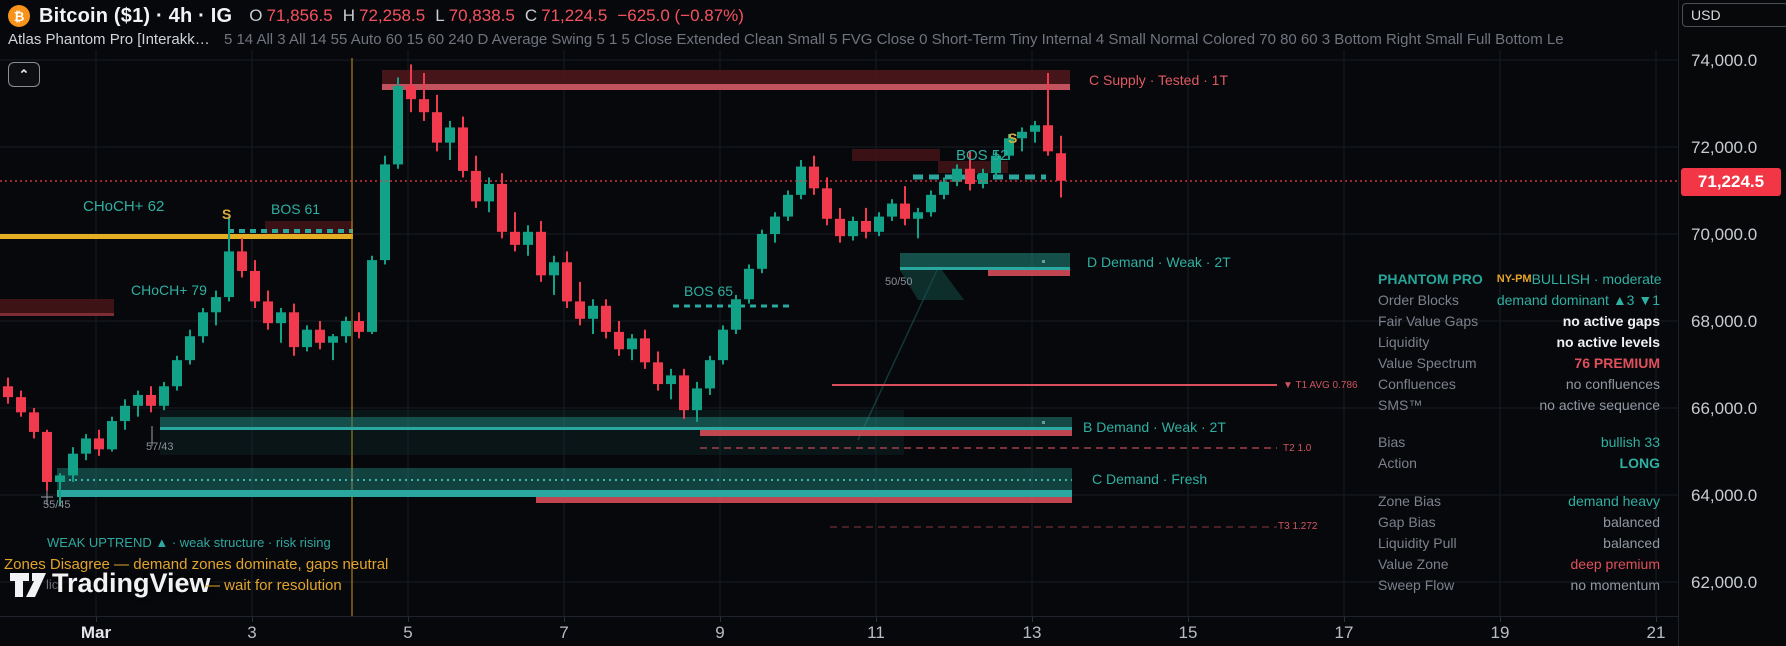  Describe the element at coordinates (1599, 405) in the screenshot. I see `dashboard-row-value: no active sequence` at that location.